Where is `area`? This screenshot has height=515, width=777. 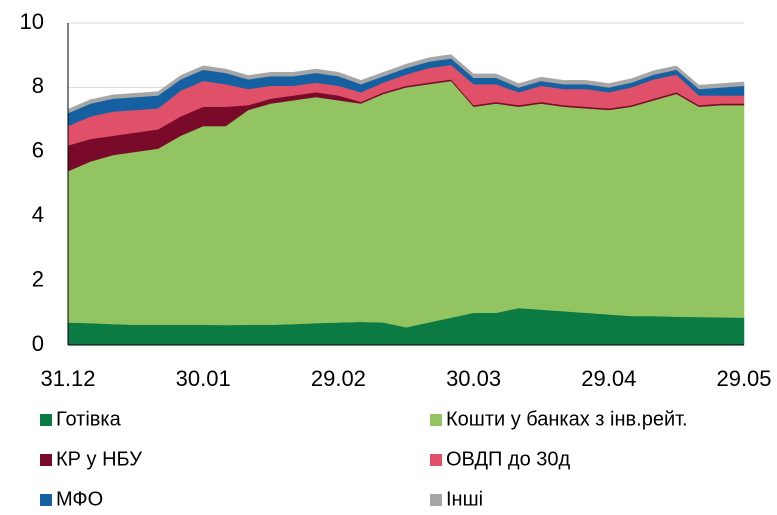 area is located at coordinates (406, 84).